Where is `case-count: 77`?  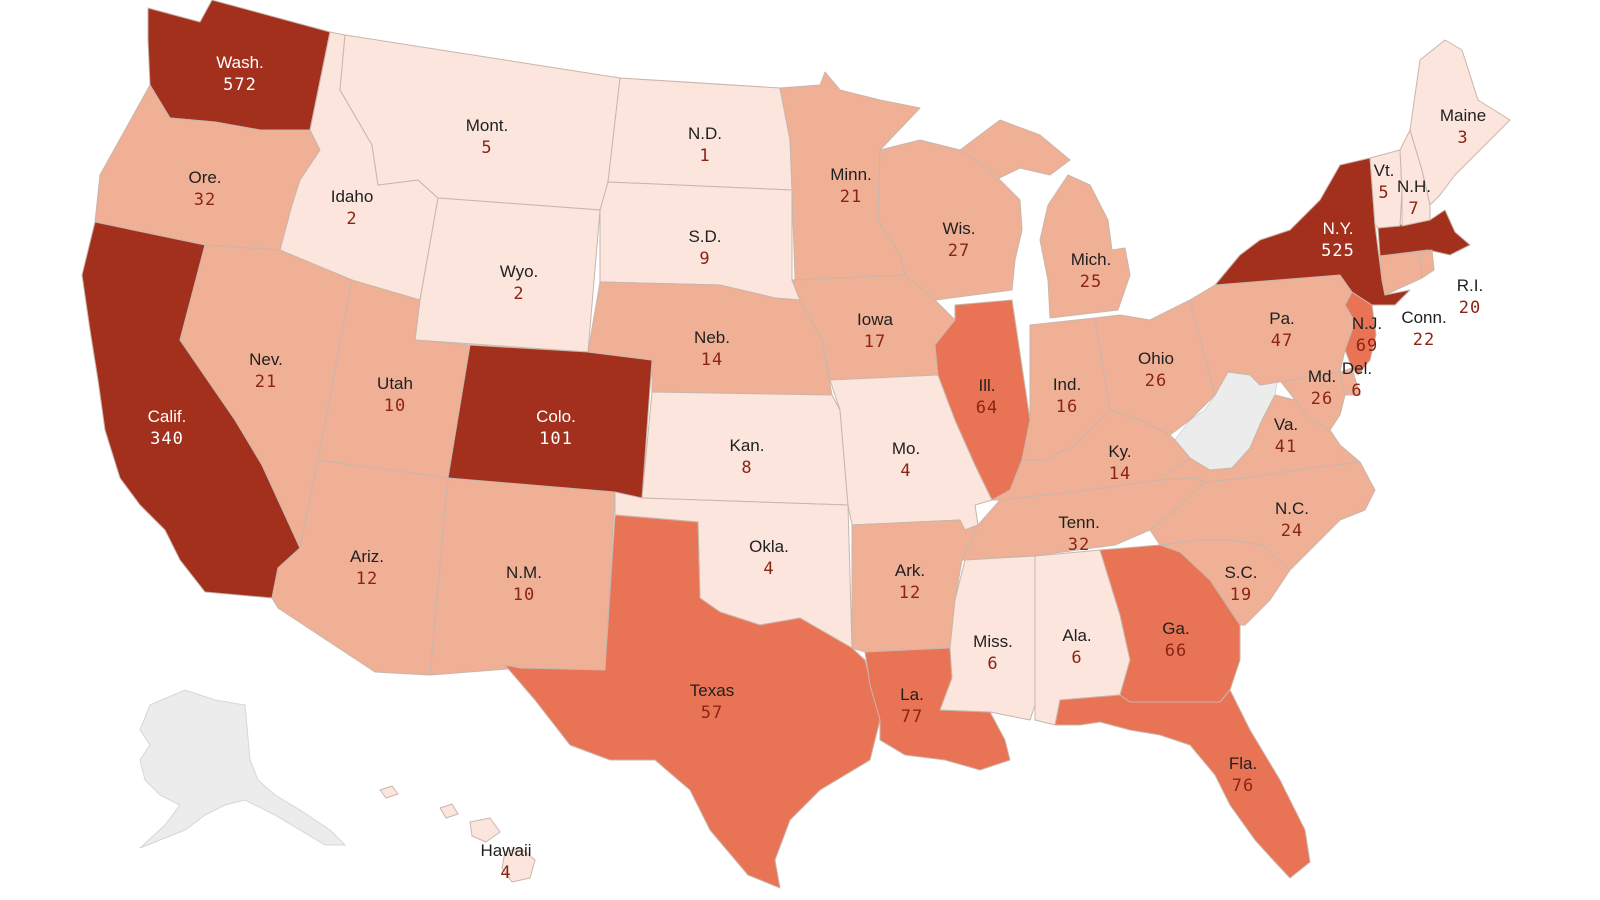
case-count: 77 is located at coordinates (912, 717).